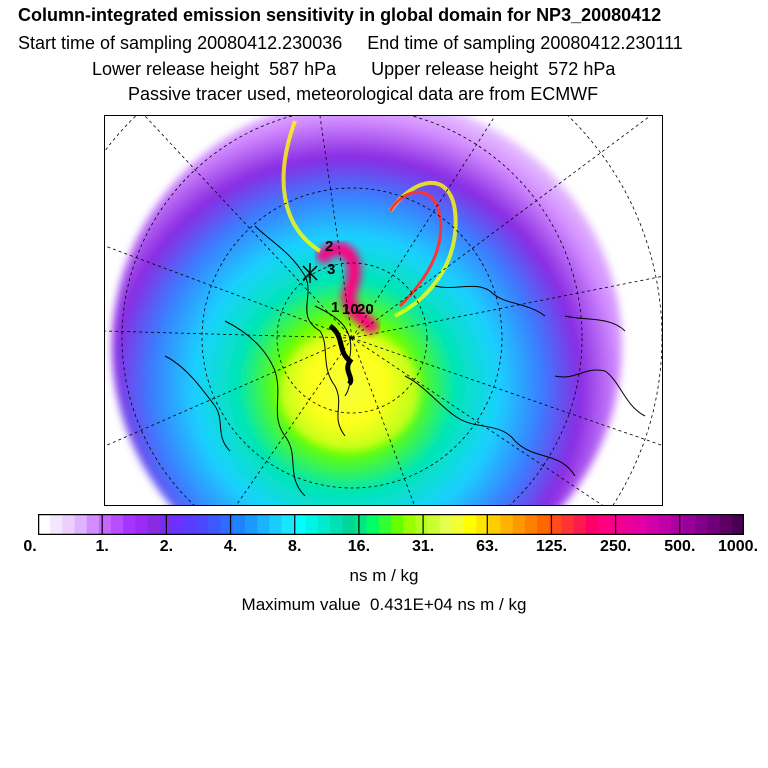 The image size is (768, 768). Describe the element at coordinates (369, 219) in the screenshot. I see `plume-arc-outer` at that location.